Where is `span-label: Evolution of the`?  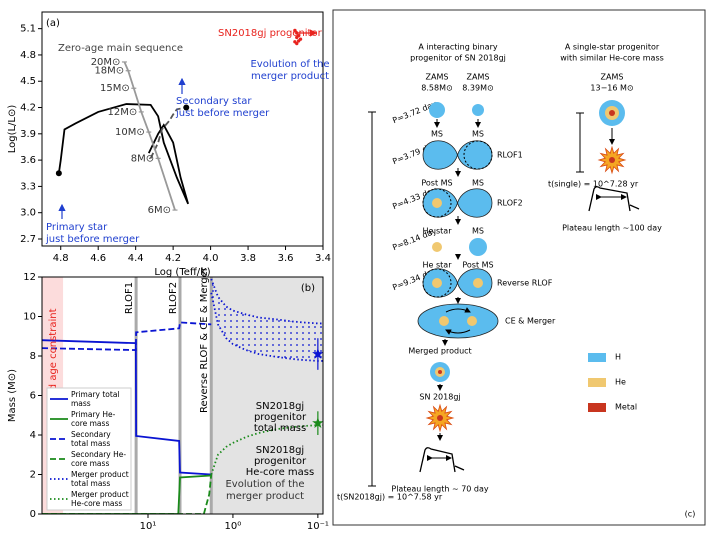
span-label: Evolution of the is located at coordinates (264, 484).